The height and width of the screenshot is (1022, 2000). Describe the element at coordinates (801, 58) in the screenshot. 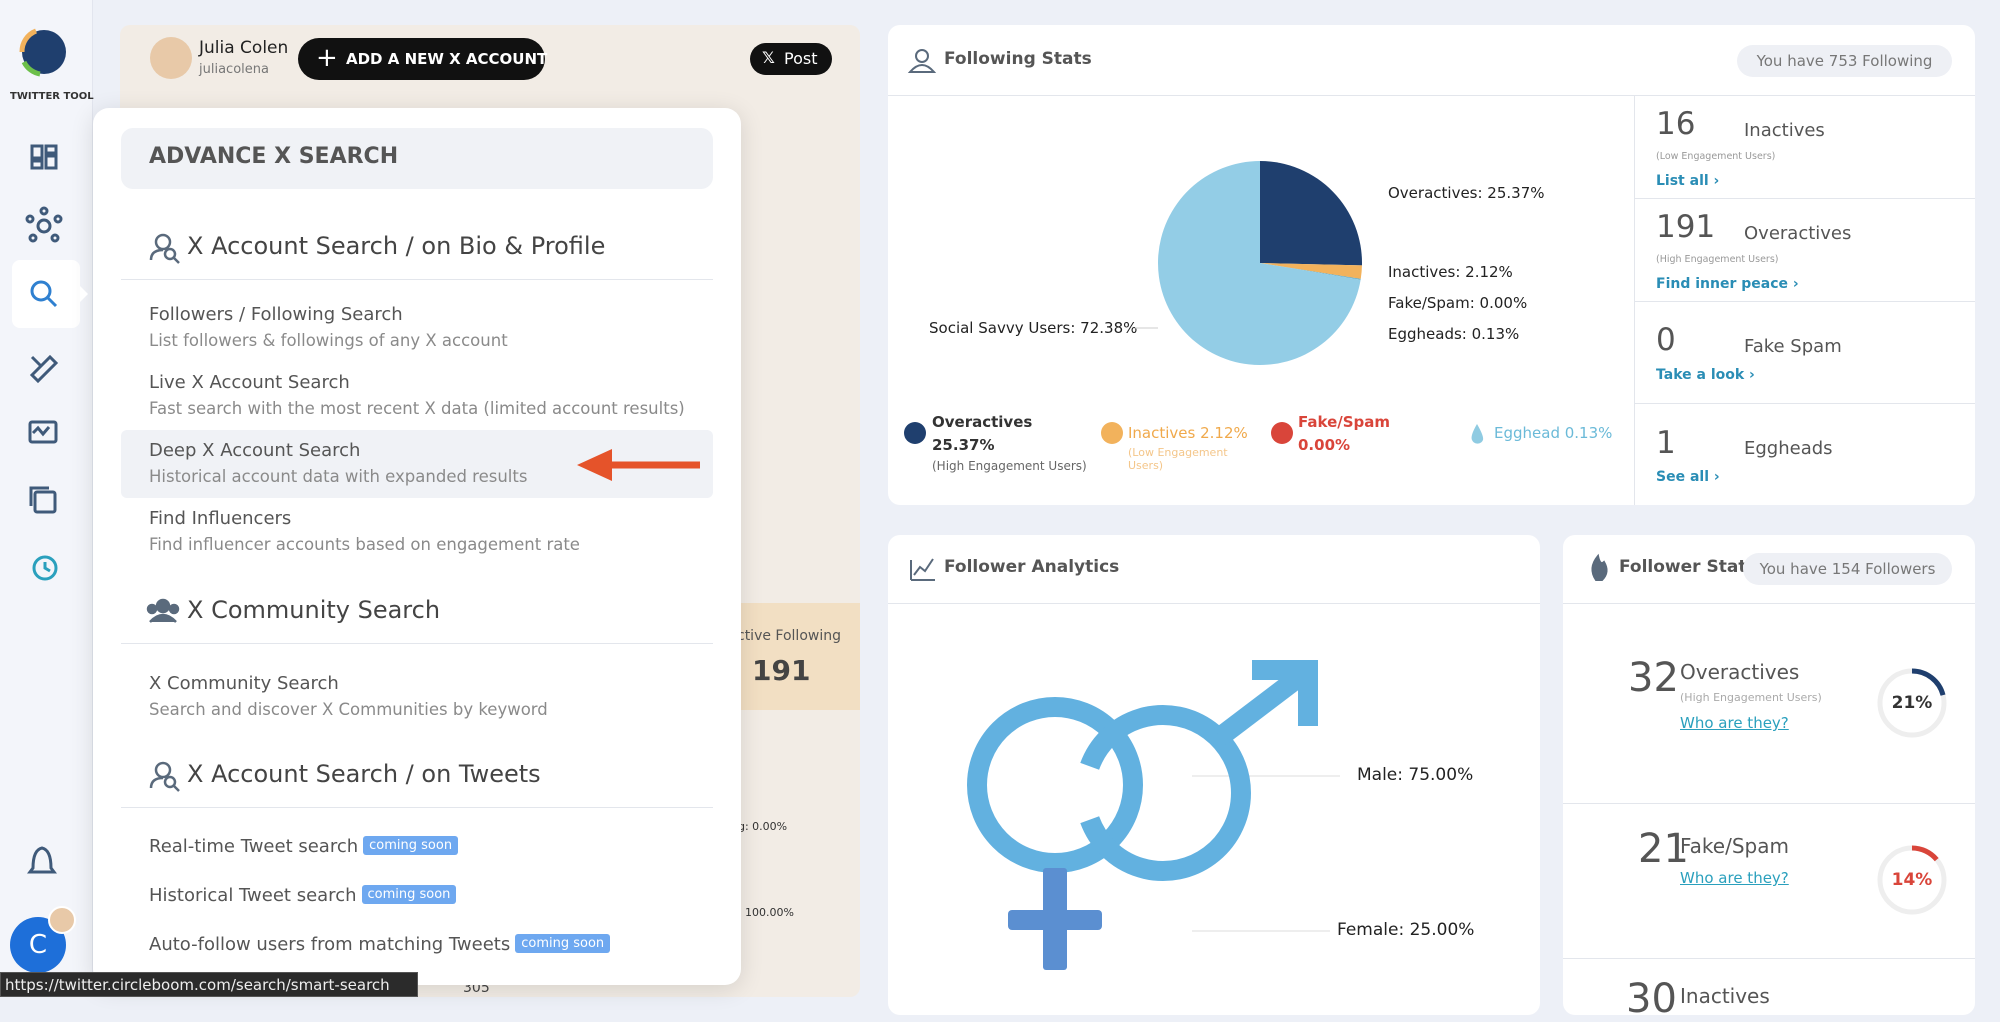

I see `post-label: Post` at that location.